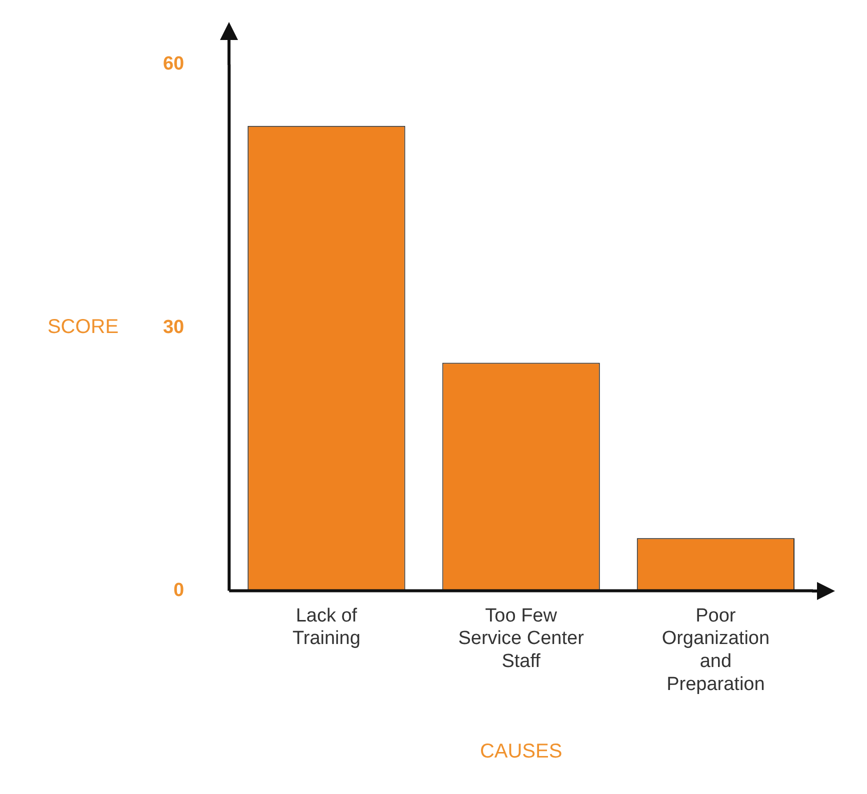 This screenshot has width=867, height=794. Describe the element at coordinates (326, 627) in the screenshot. I see `x-tick-label: Lack of Training` at that location.